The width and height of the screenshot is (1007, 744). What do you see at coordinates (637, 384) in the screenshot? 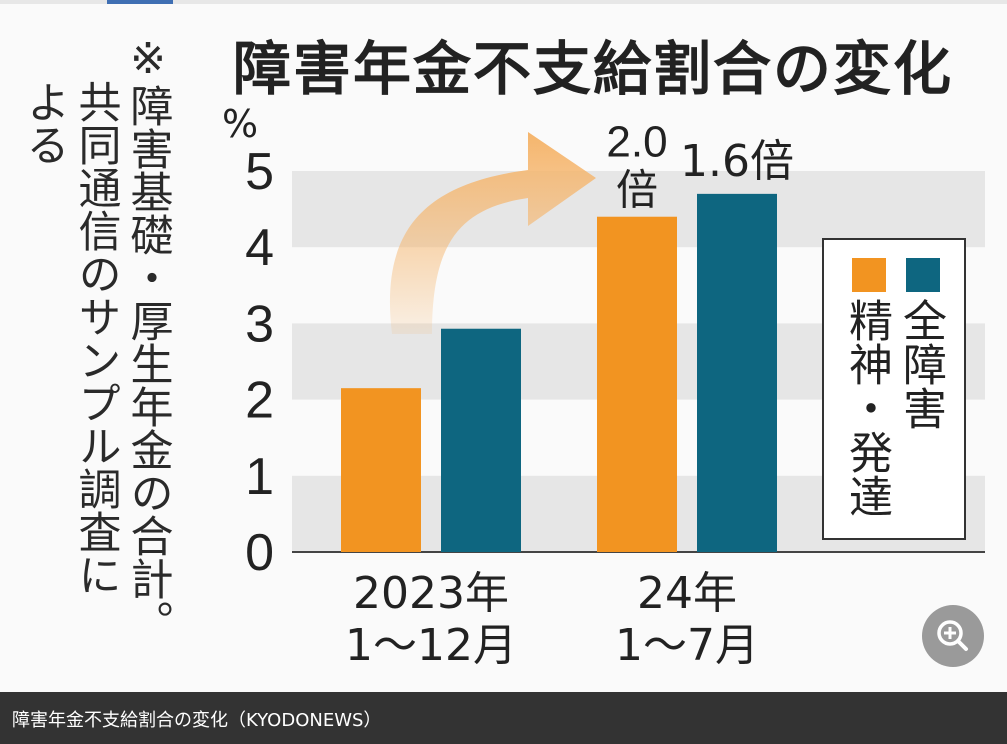
I see `bar-mental-2024` at bounding box center [637, 384].